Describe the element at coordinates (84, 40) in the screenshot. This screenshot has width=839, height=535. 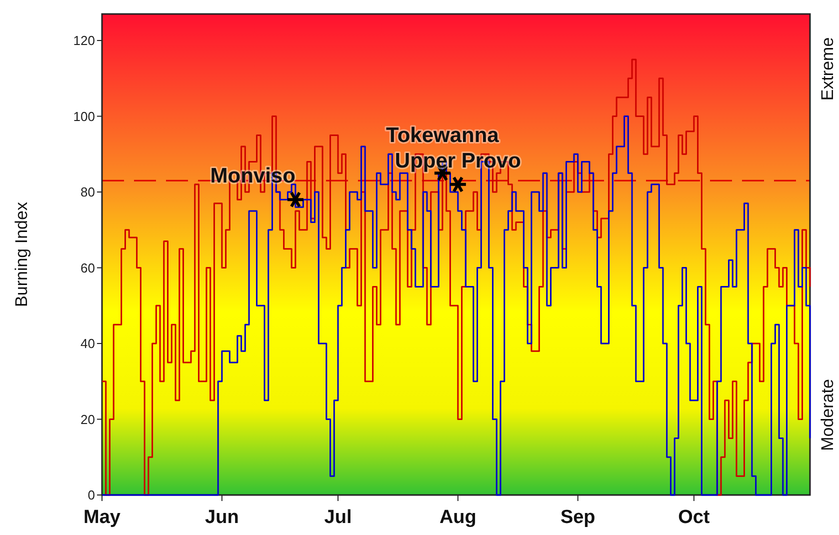
I see `y-tick-label: 120` at that location.